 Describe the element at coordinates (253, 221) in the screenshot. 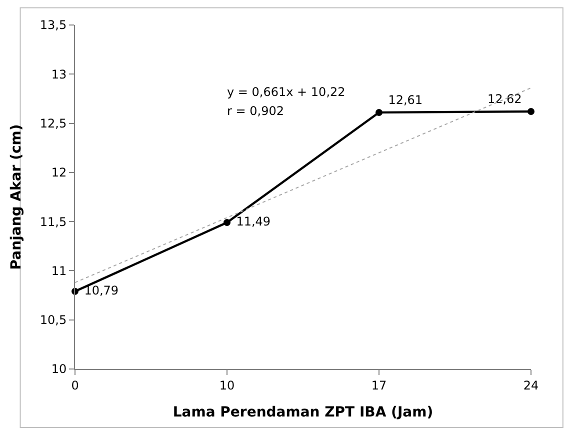

I see `data-label: 11,49` at that location.